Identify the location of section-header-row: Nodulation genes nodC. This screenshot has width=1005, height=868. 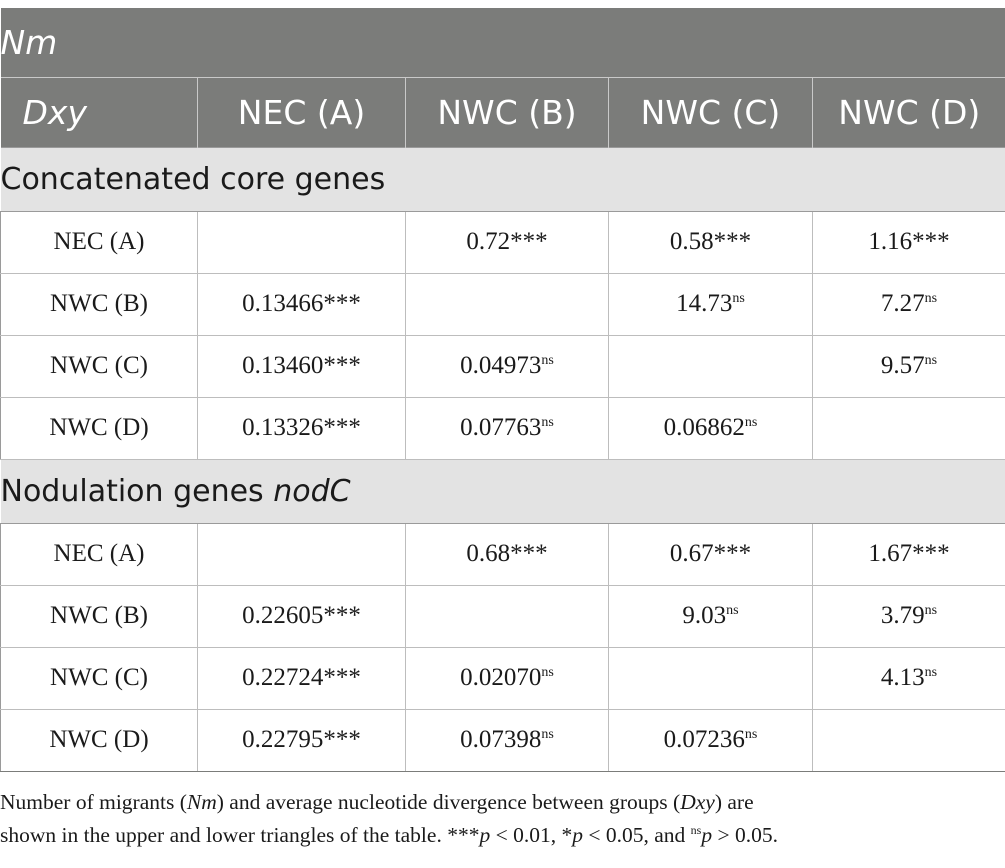
(502, 491).